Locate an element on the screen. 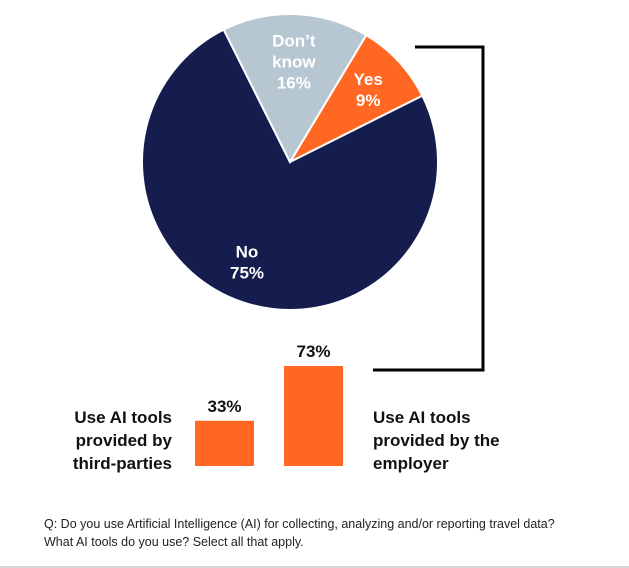 The height and width of the screenshot is (568, 629). pie-category-label: Don’t is located at coordinates (294, 40).